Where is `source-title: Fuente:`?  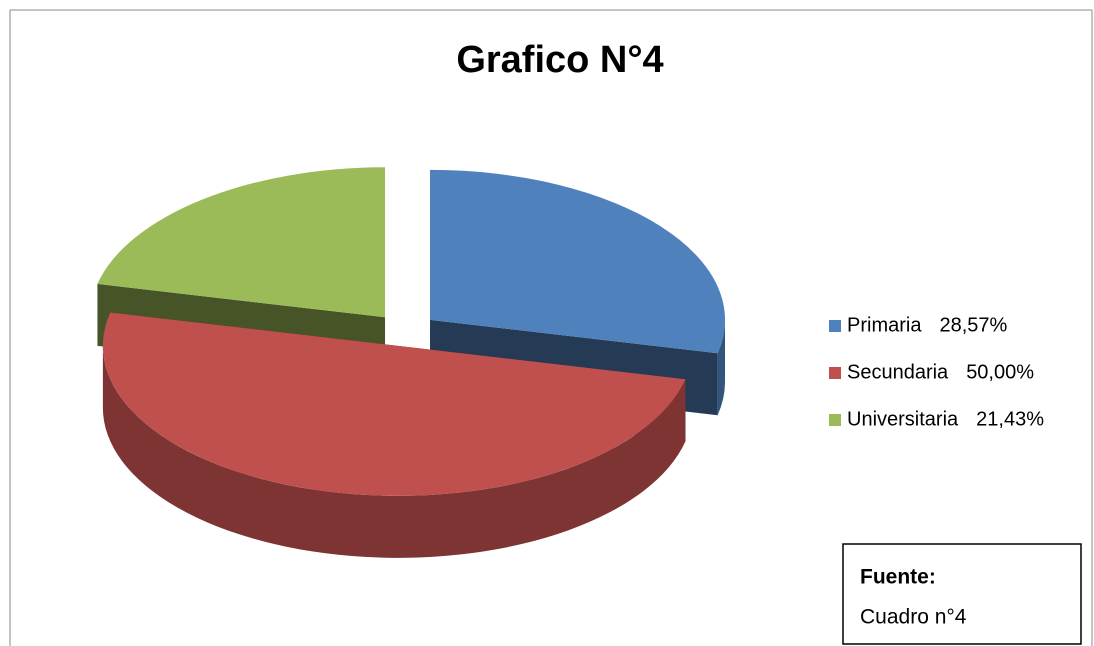 source-title: Fuente: is located at coordinates (898, 577).